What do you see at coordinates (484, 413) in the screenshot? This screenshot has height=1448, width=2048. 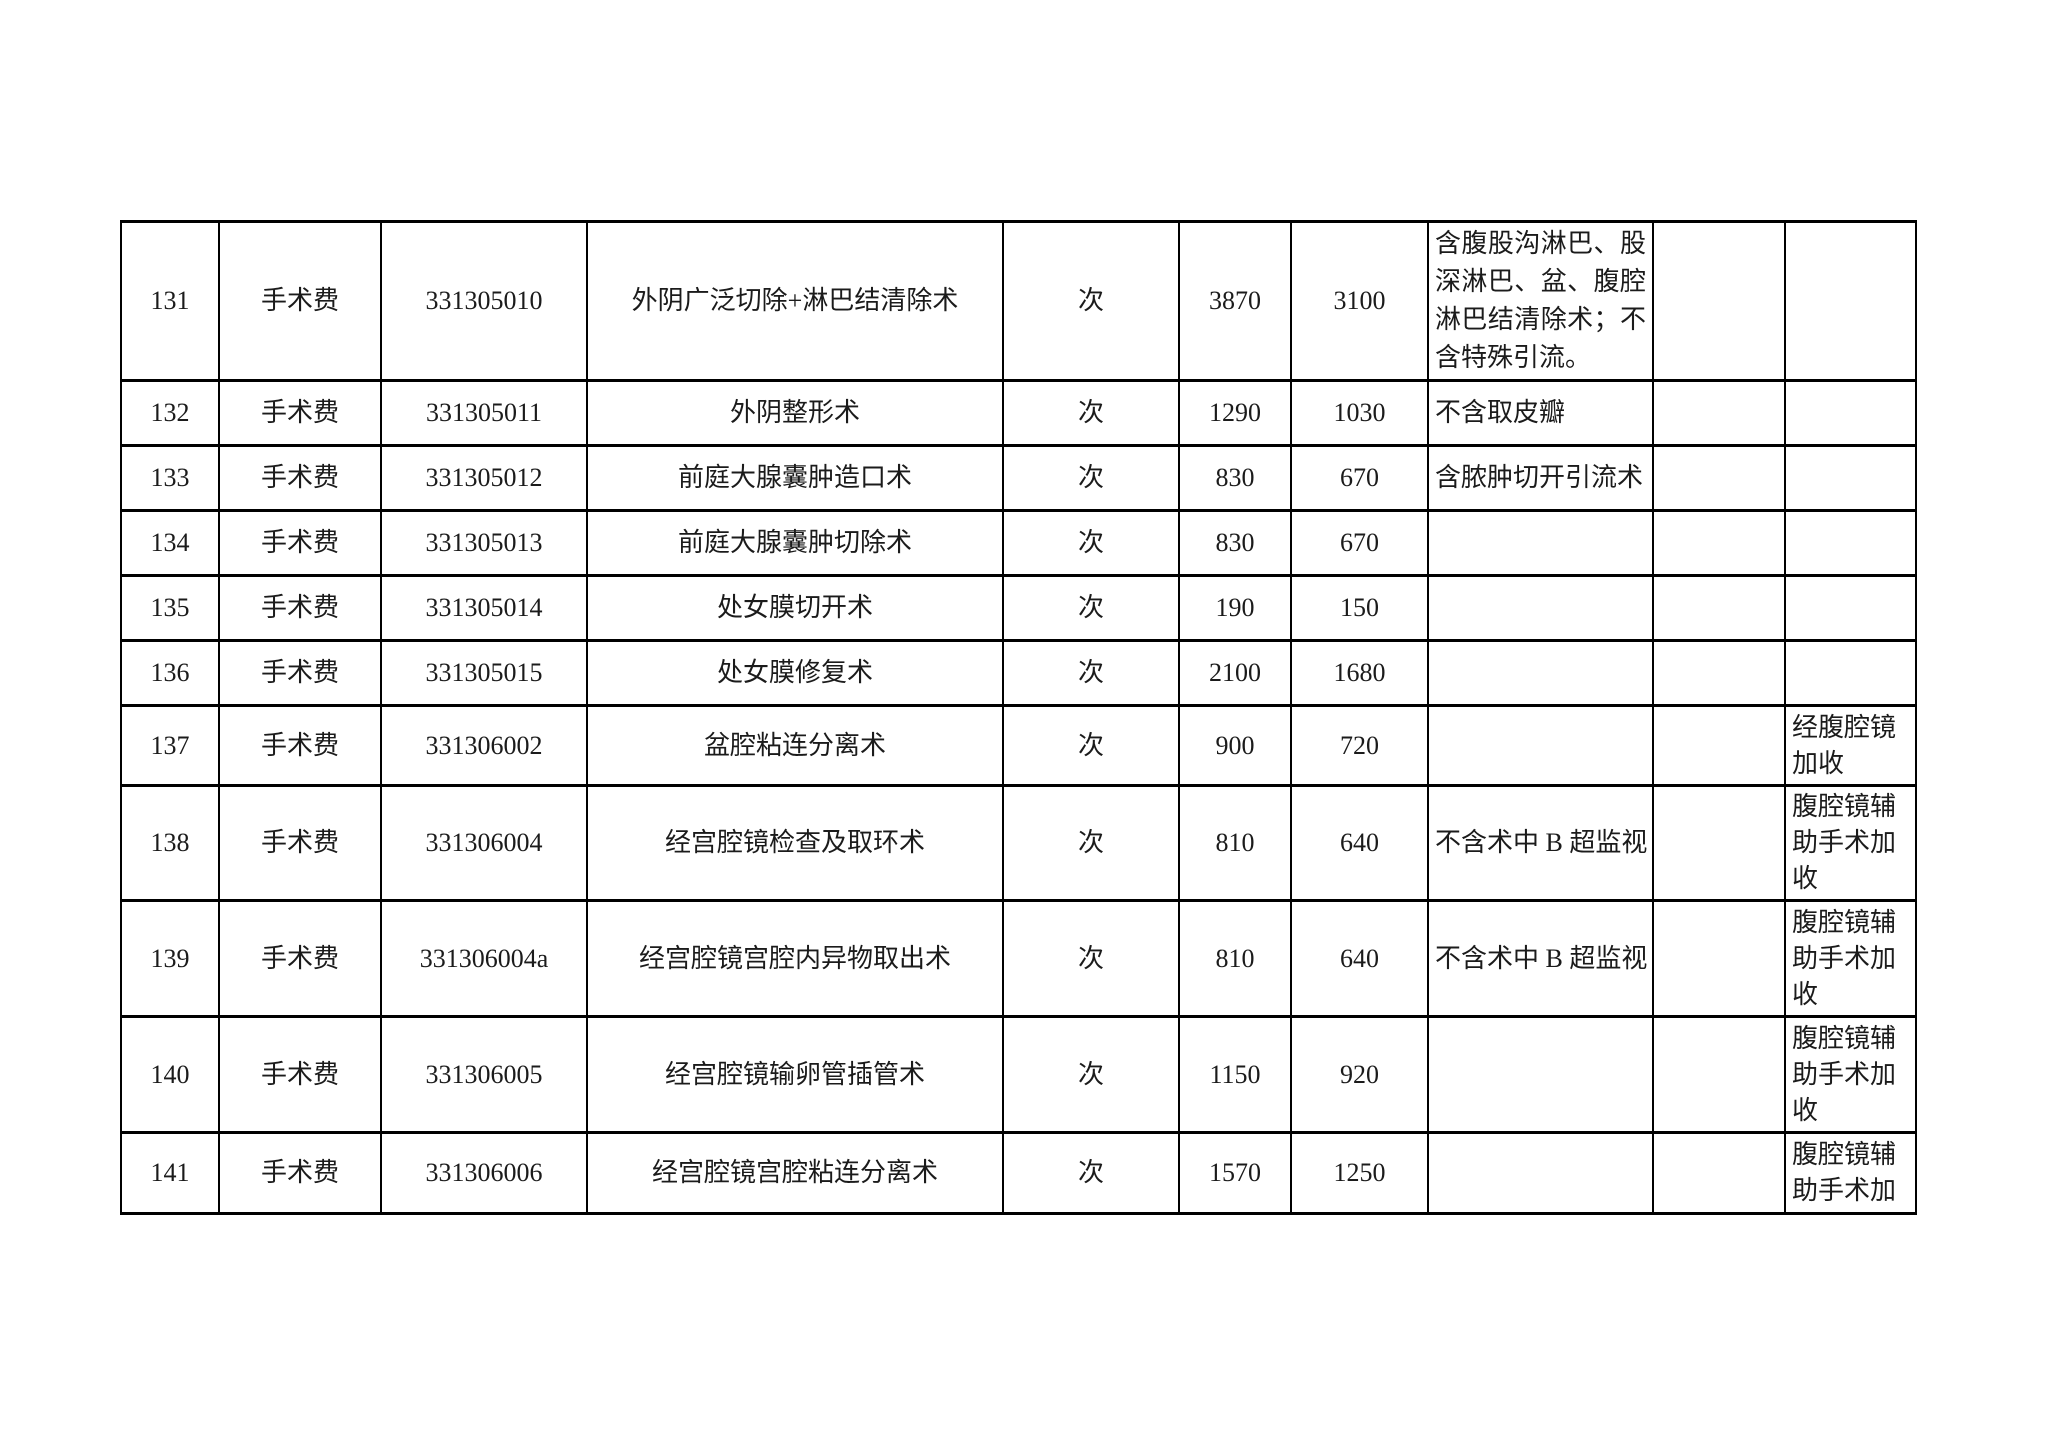 I see `cell-code: 331305011` at bounding box center [484, 413].